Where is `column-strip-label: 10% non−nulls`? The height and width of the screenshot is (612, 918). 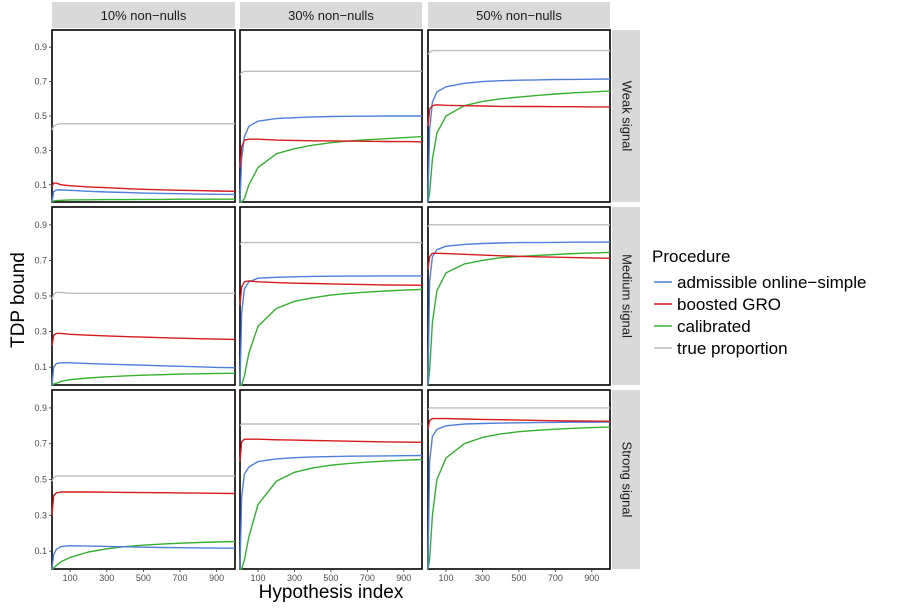 column-strip-label: 10% non−nulls is located at coordinates (144, 15).